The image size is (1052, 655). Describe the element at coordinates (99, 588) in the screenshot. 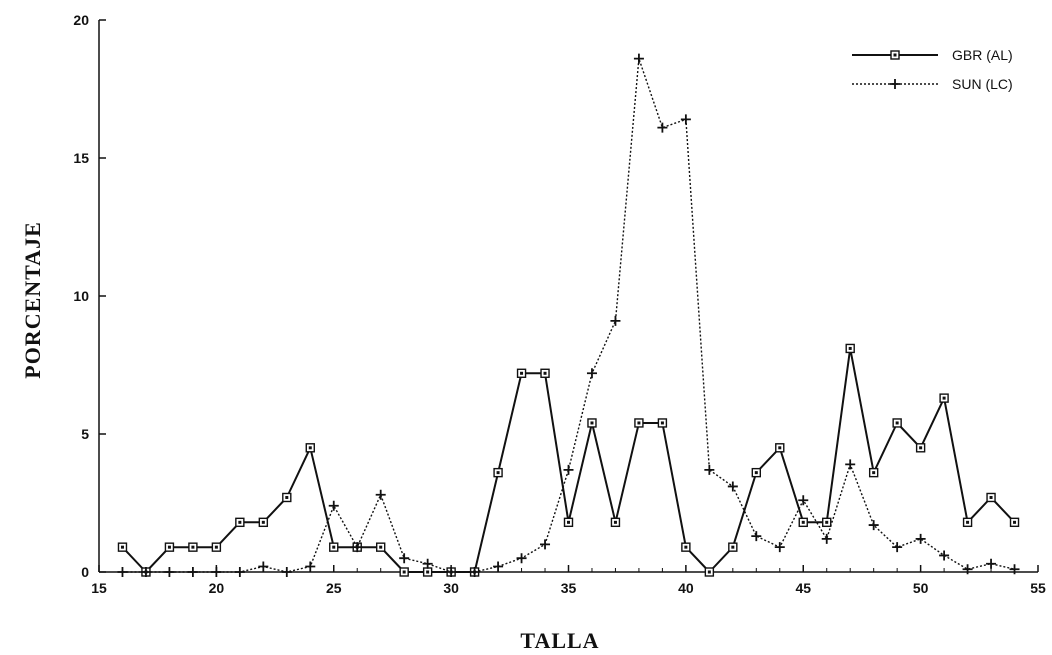

I see `x-tick-label: 15` at that location.